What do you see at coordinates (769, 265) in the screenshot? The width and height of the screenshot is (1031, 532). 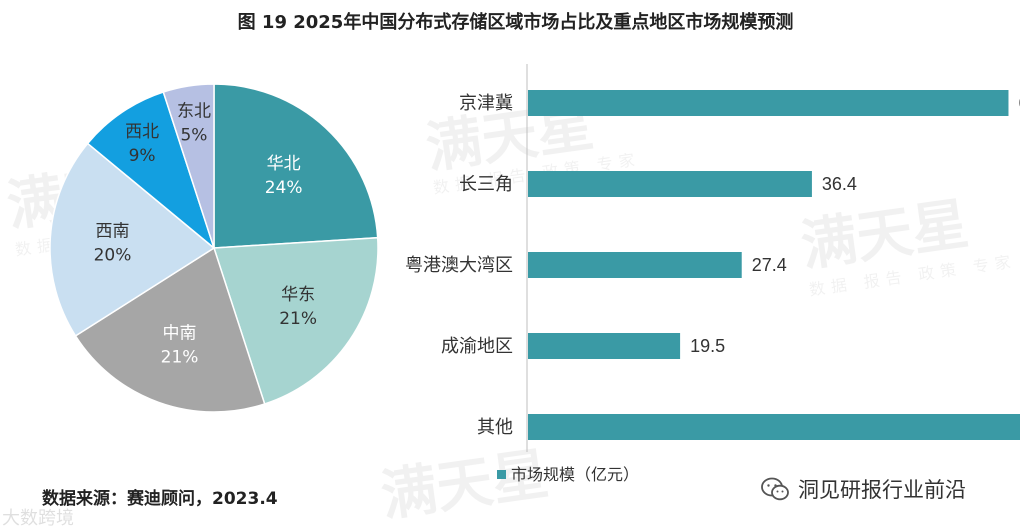 I see `bar-value-label: 27.4` at bounding box center [769, 265].